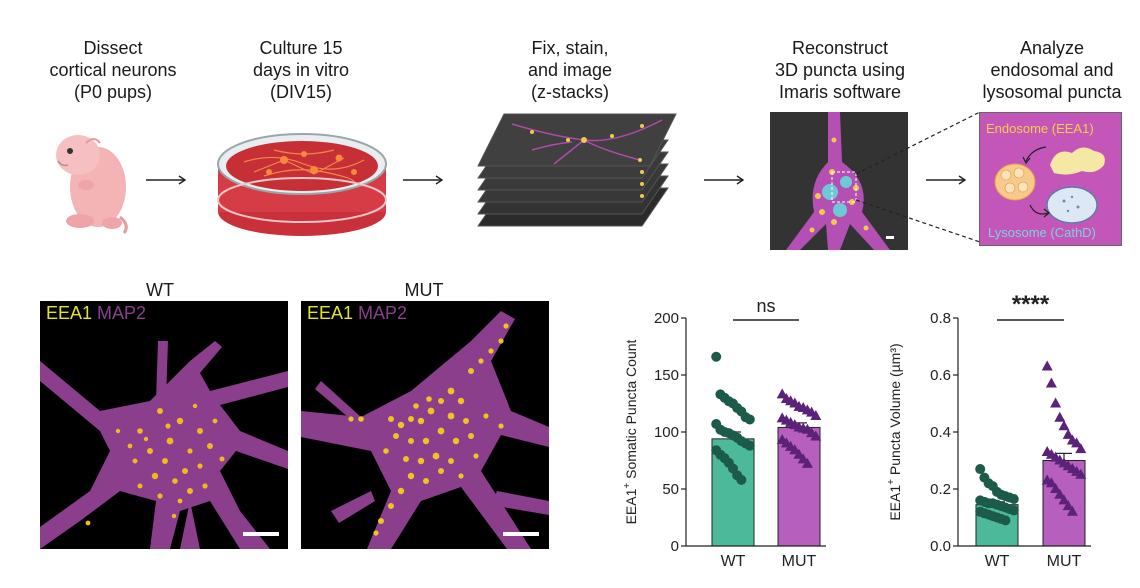 The width and height of the screenshot is (1140, 588). Describe the element at coordinates (675, 546) in the screenshot. I see `y-tick-label: 0` at that location.